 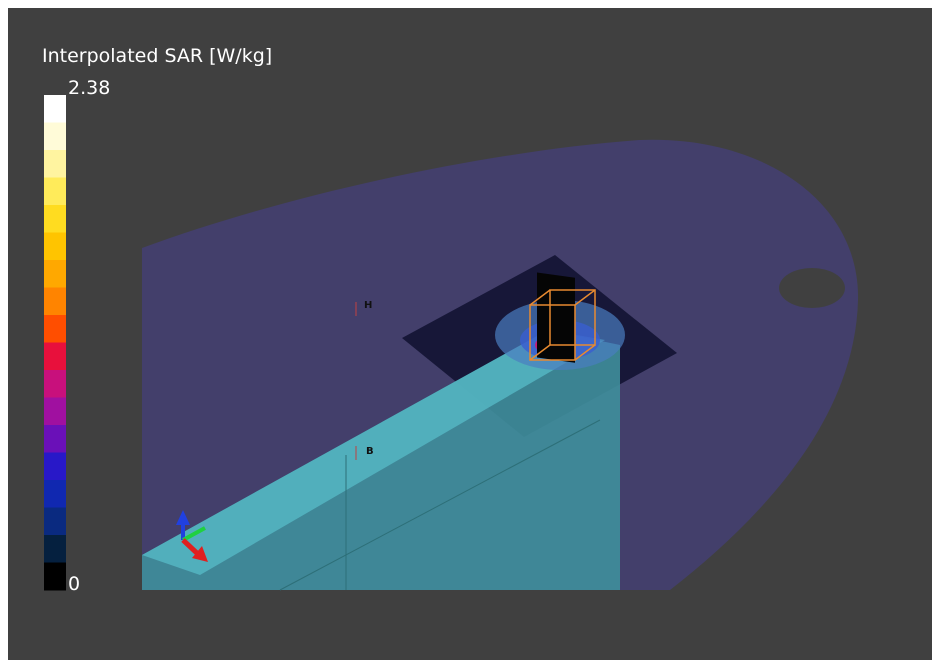 I want to click on colorbar-title: Interpolated SAR [W/kg], so click(x=157, y=56).